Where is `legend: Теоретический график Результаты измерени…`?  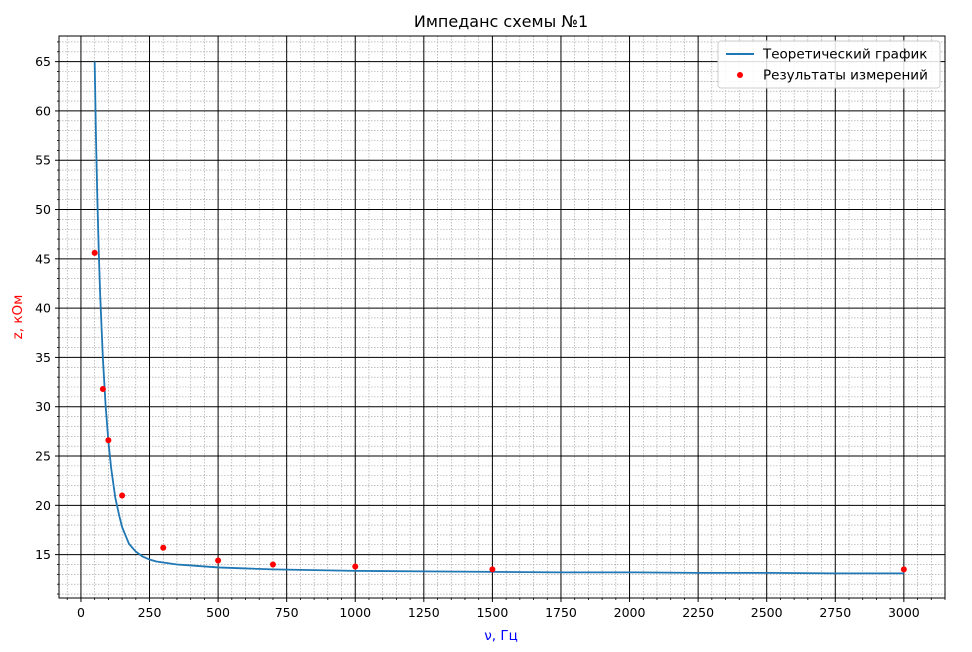
legend: Теоретический график Результаты измерени… is located at coordinates (829, 64).